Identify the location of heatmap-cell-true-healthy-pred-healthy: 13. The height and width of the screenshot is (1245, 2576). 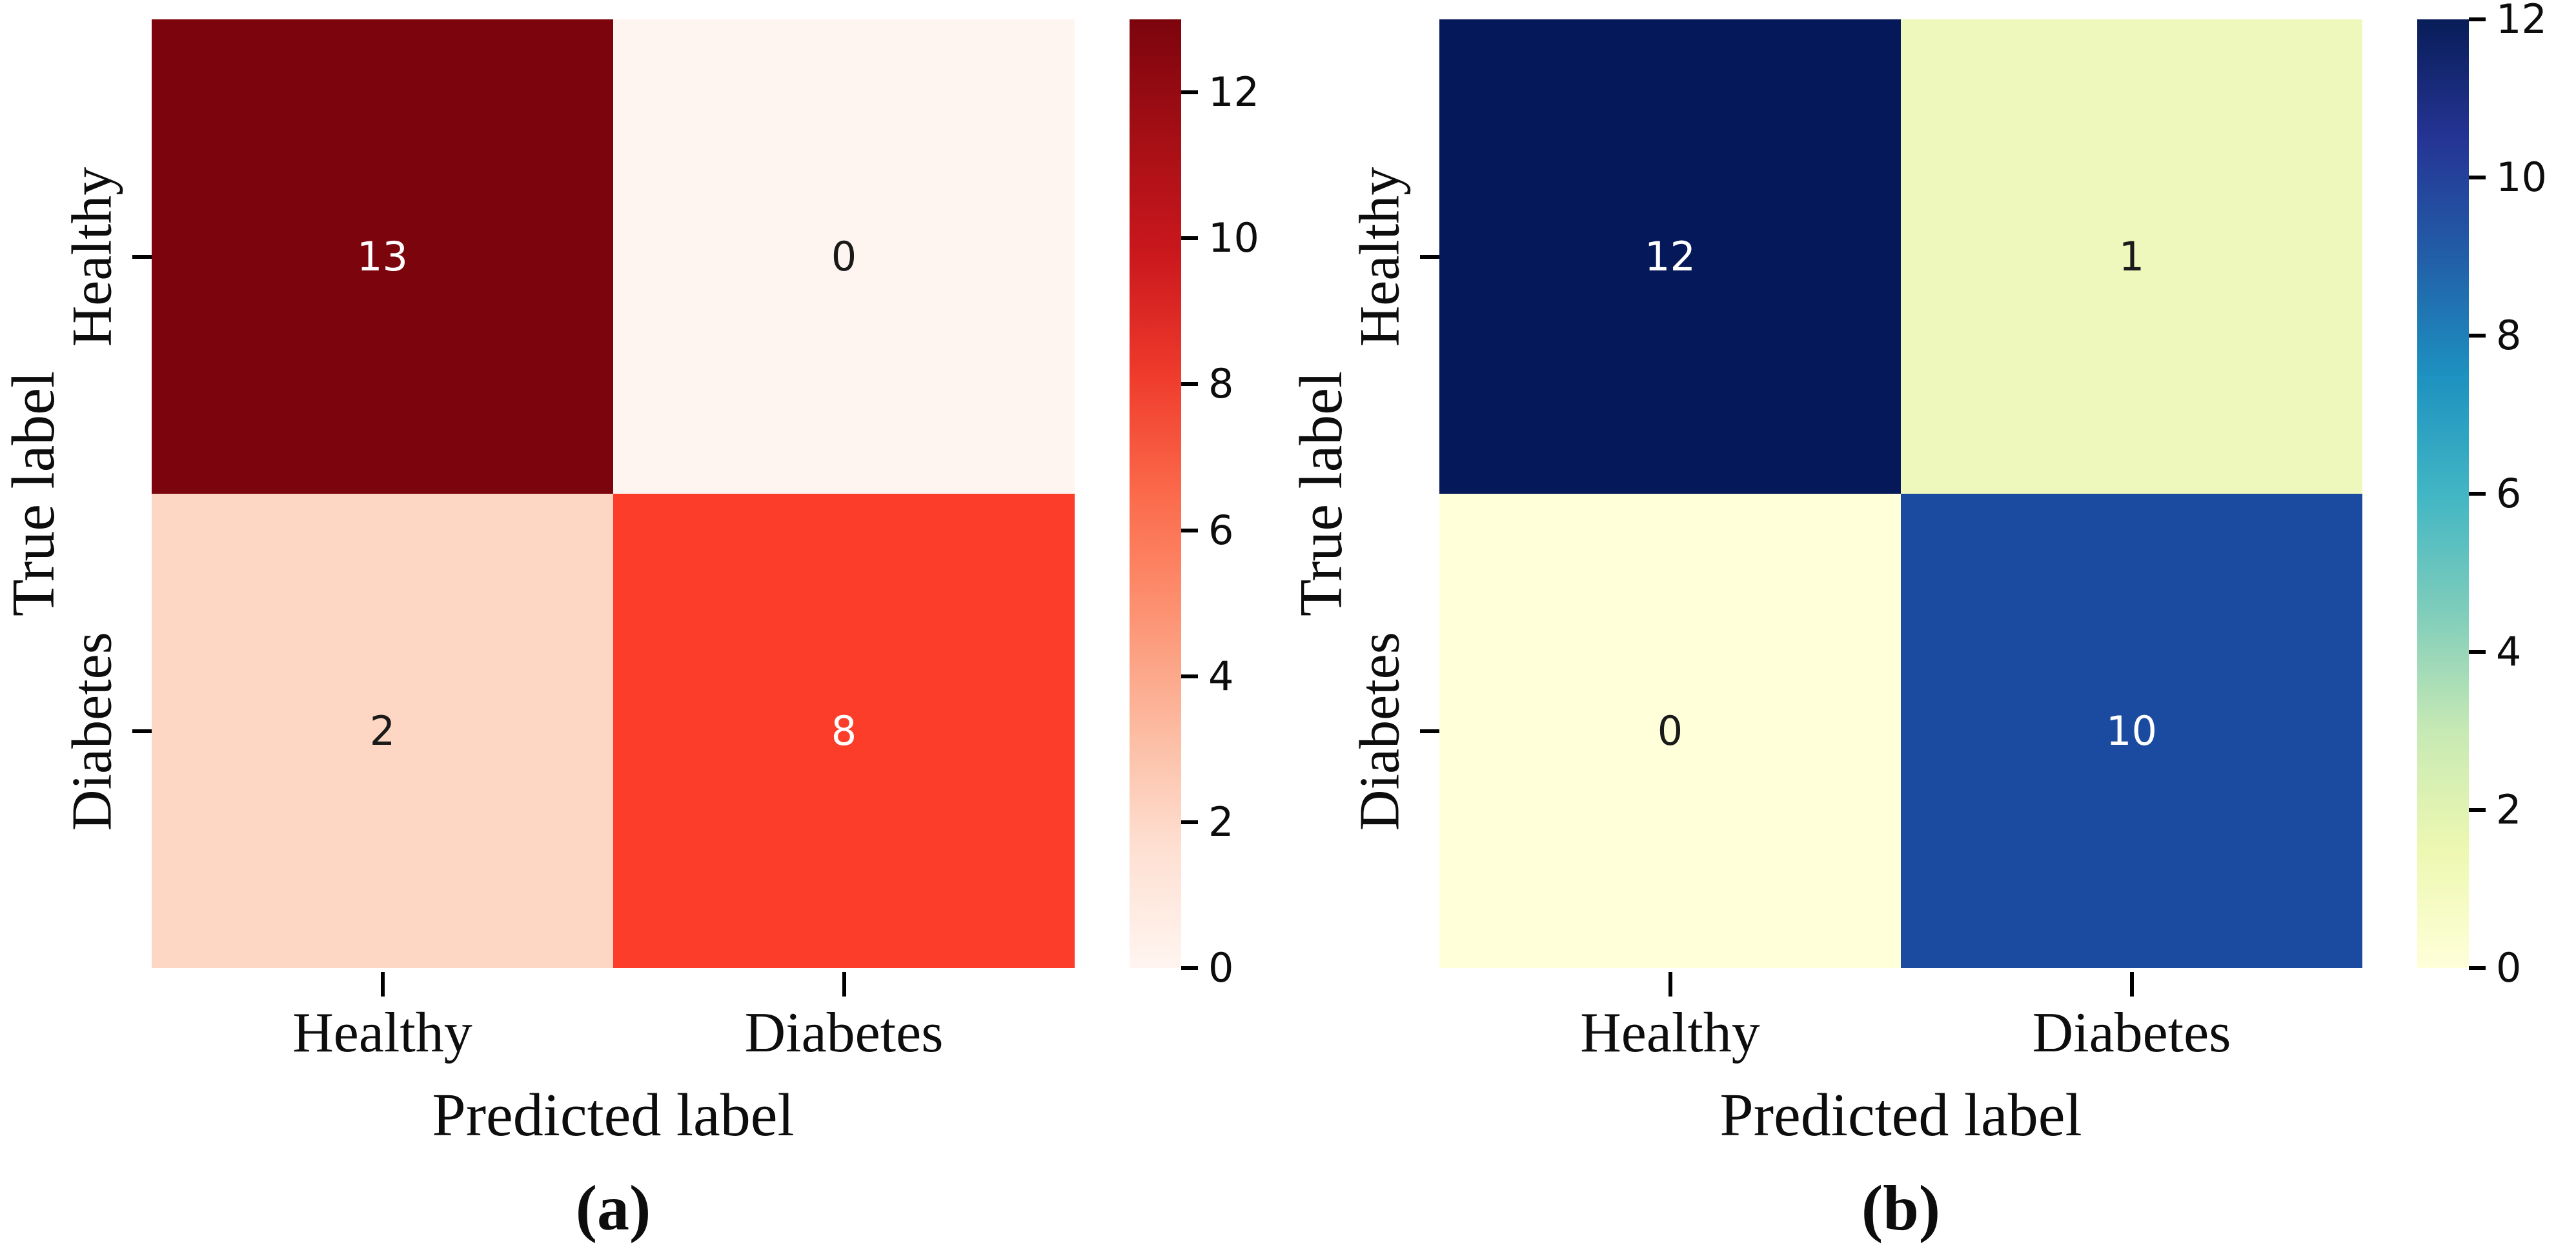
(382, 256).